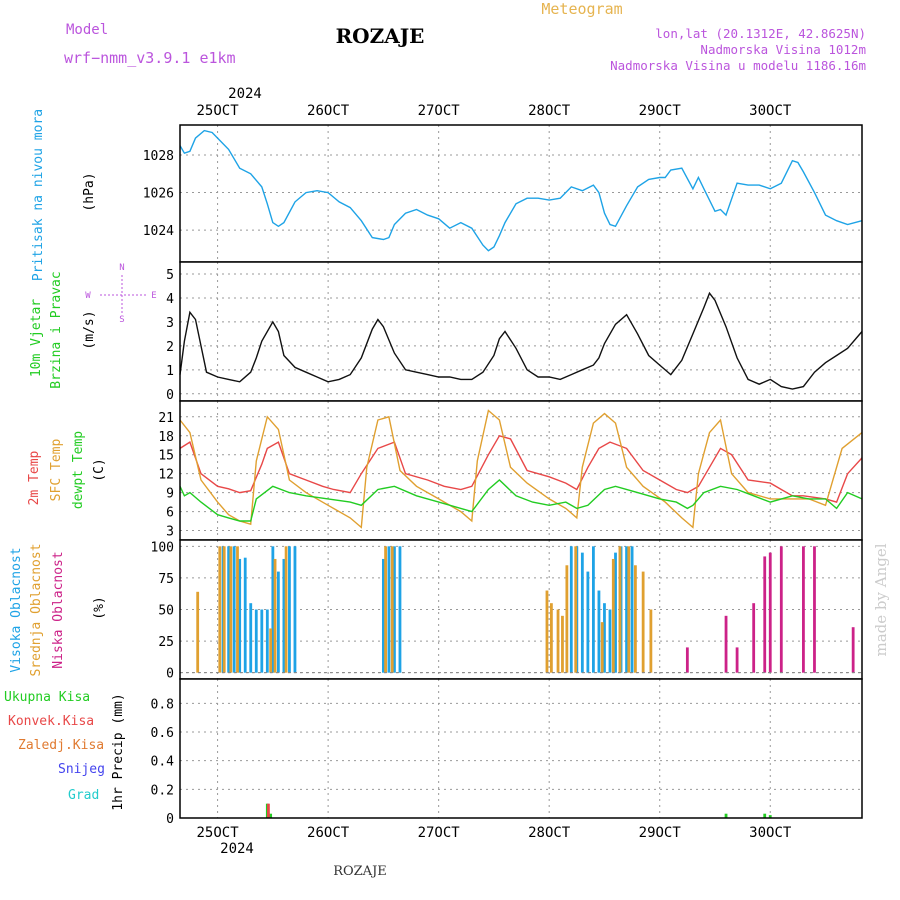 This screenshot has width=900, height=900. What do you see at coordinates (494, 111) in the screenshot?
I see `top-axis-ticks: 25OCT 26OCT 27OCT 28OCT 29OCT 30OCT` at bounding box center [494, 111].